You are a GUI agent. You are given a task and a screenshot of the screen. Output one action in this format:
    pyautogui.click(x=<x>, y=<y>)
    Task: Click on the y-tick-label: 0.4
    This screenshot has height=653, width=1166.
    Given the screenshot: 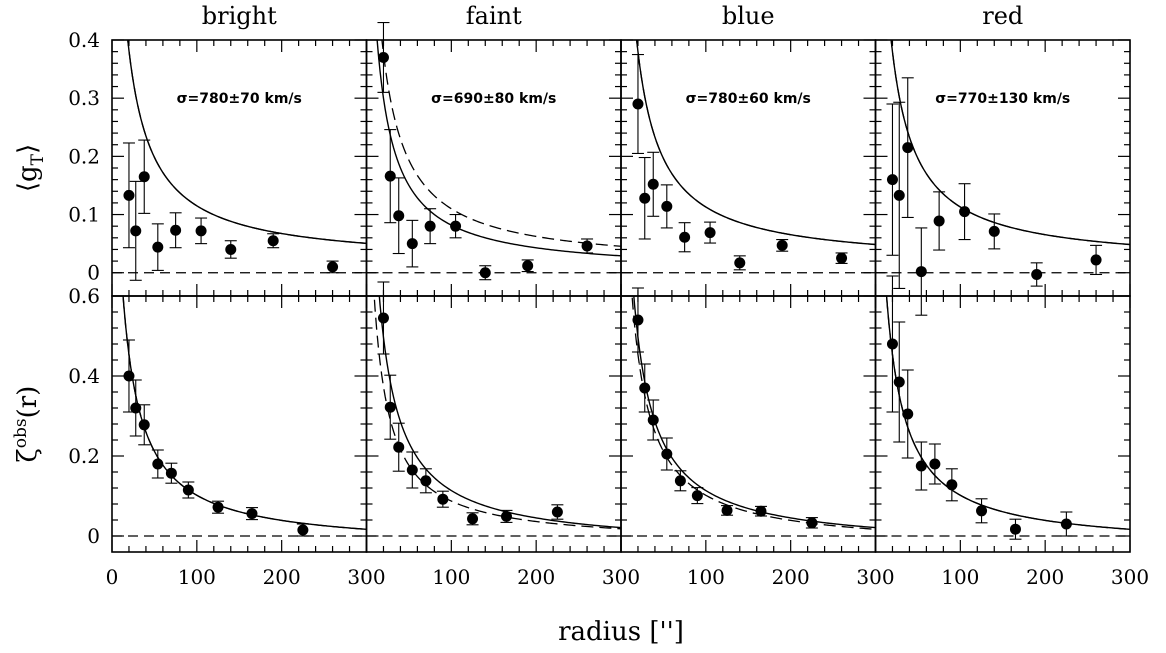 What is the action you would take?
    pyautogui.click(x=84, y=376)
    